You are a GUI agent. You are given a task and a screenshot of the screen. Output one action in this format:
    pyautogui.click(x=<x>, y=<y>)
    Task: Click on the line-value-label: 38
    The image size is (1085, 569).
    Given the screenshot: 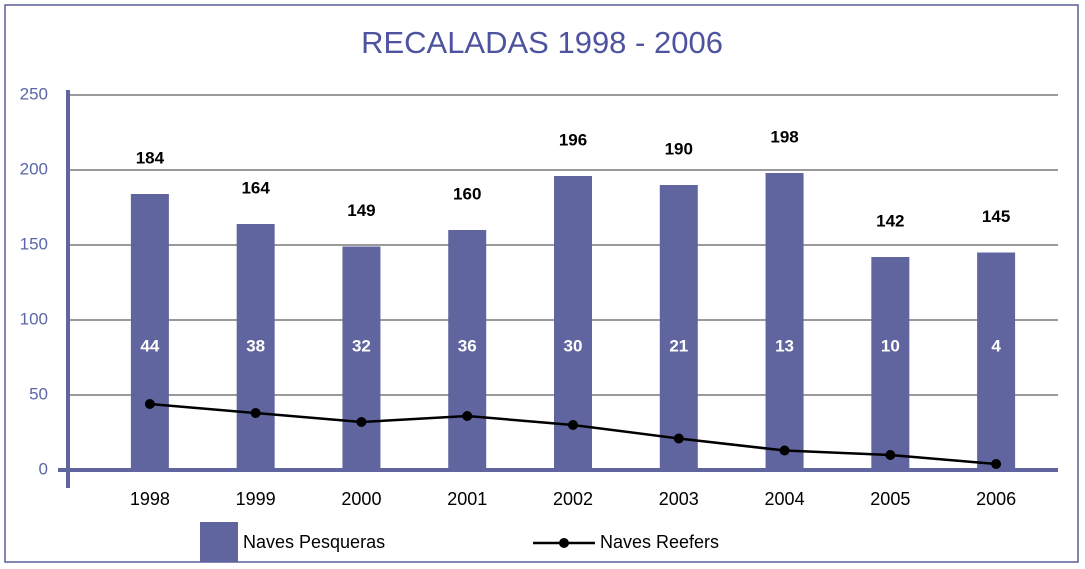 What is the action you would take?
    pyautogui.click(x=255, y=345)
    